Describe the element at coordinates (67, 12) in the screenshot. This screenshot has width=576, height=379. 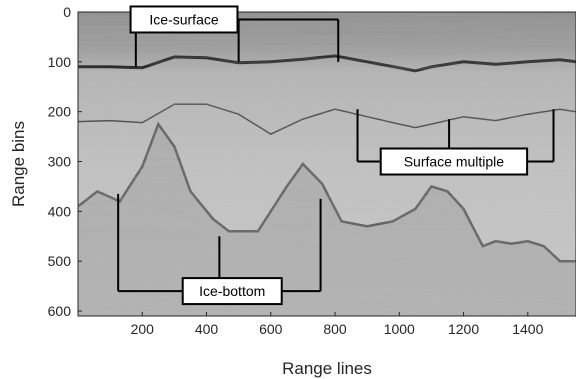
I see `y-tick-label: 0` at that location.